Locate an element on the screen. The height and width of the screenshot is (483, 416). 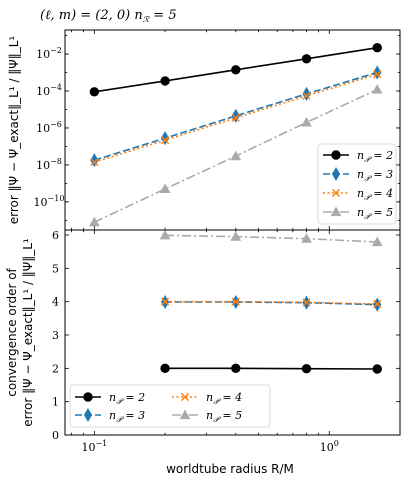
y-tick-label: 5 is located at coordinates (55, 268).